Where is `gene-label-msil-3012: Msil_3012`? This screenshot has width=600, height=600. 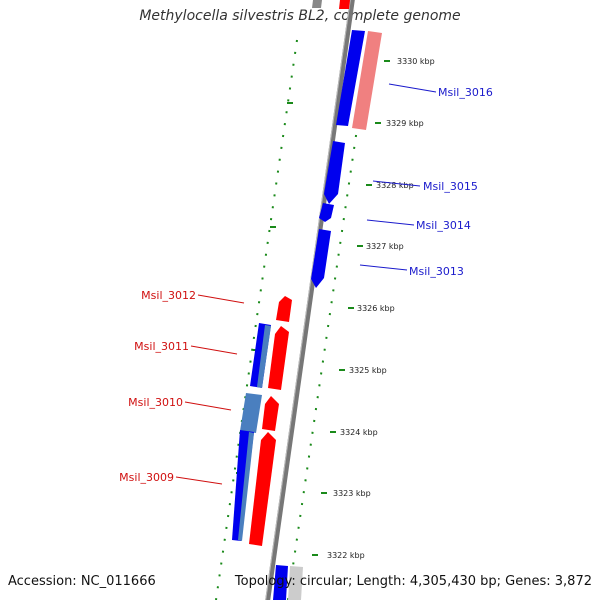 gene-label-msil-3012: Msil_3012 is located at coordinates (168, 295).